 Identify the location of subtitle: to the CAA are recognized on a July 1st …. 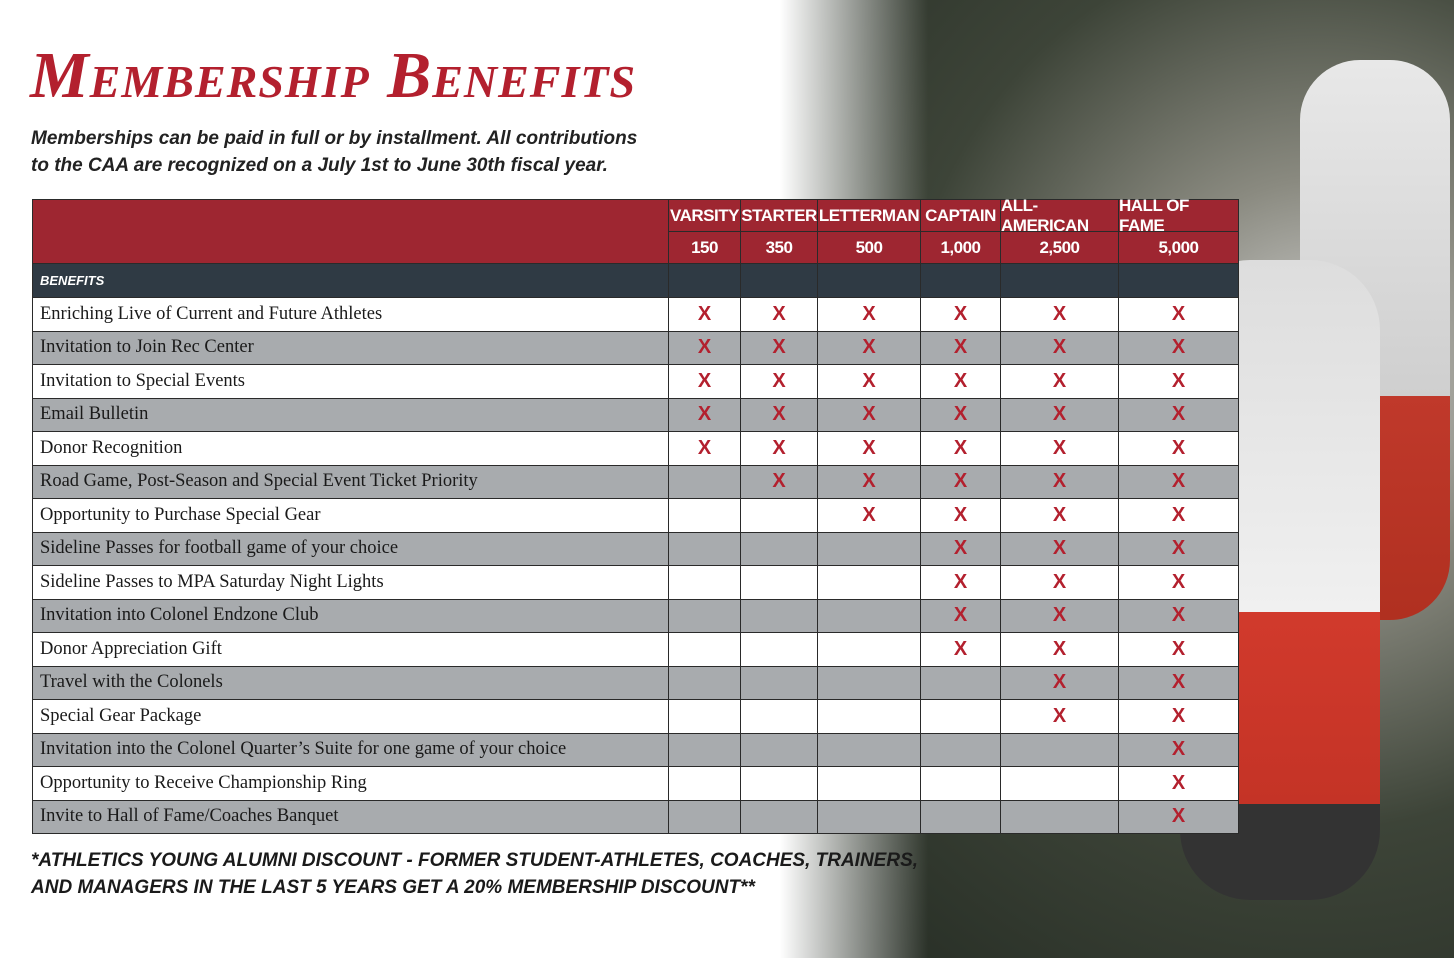
(319, 165).